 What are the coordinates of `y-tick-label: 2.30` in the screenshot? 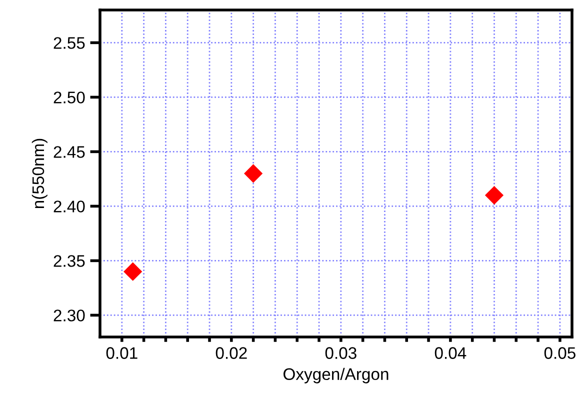 It's located at (69, 316).